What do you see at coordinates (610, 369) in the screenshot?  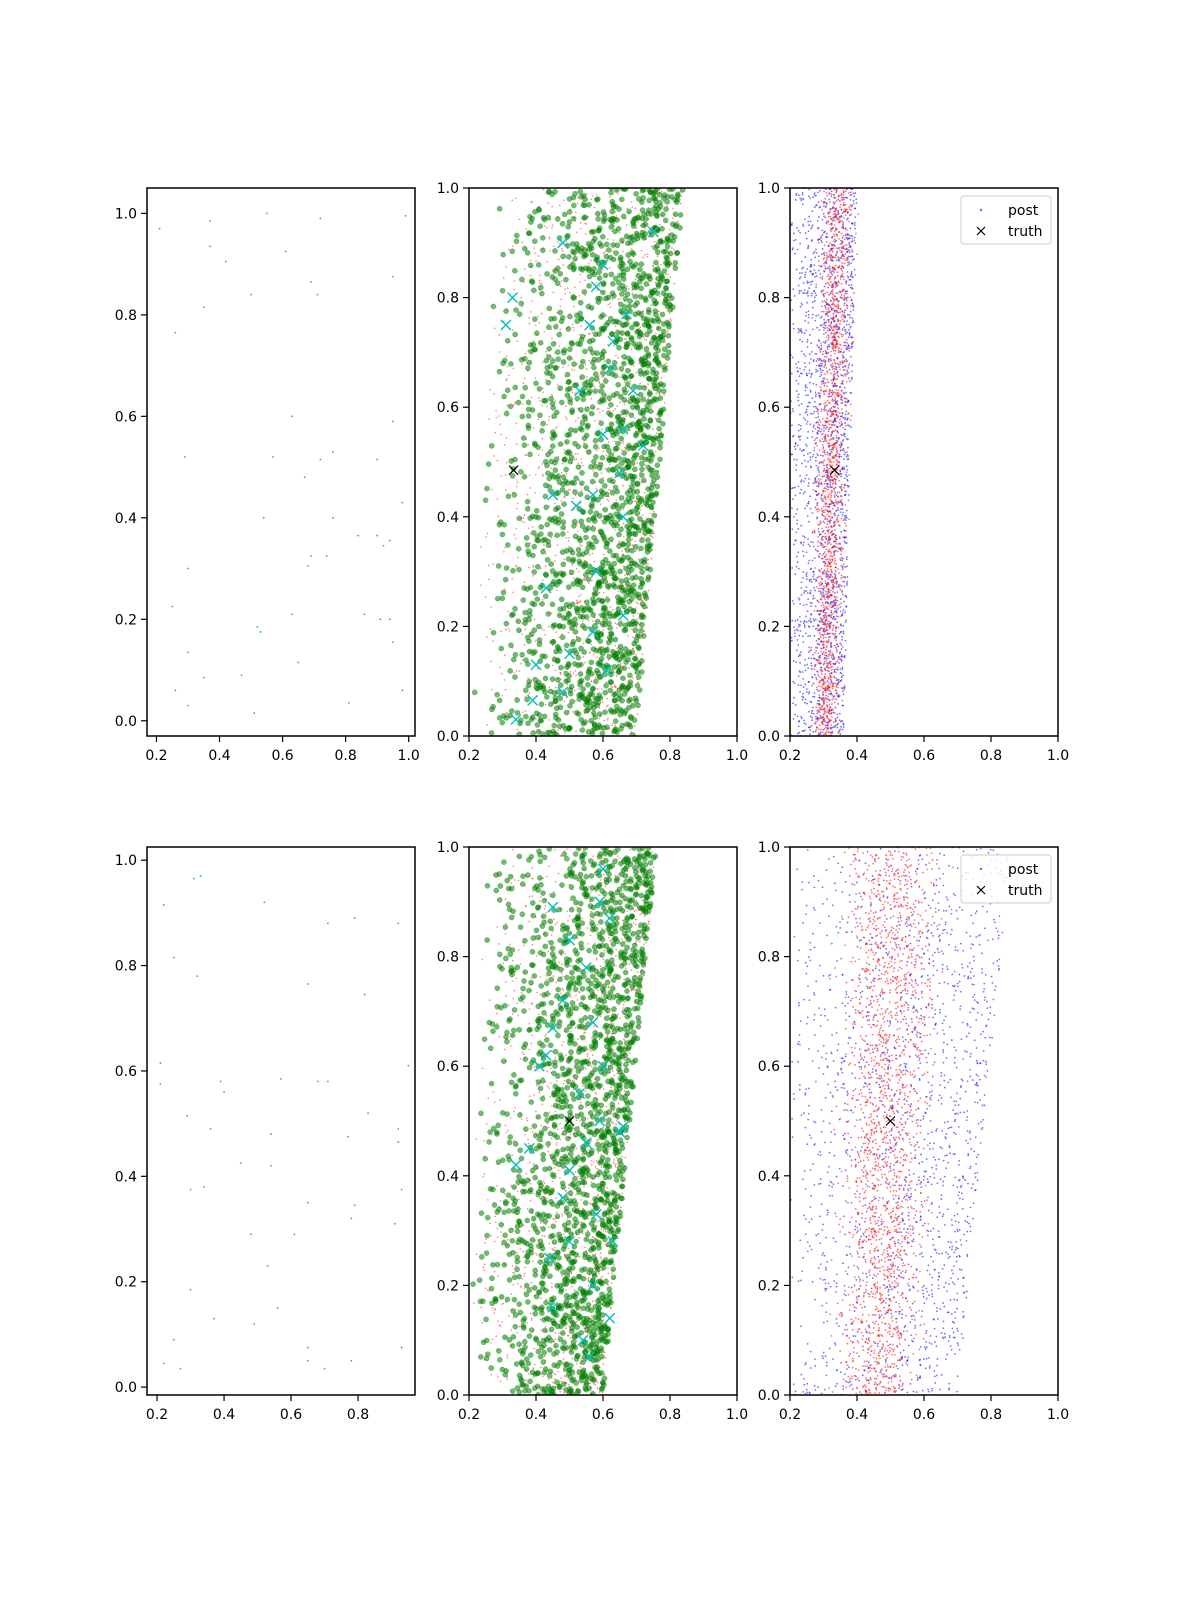 I see `panel-row1-col2-cyan-x-21-stroke-b` at bounding box center [610, 369].